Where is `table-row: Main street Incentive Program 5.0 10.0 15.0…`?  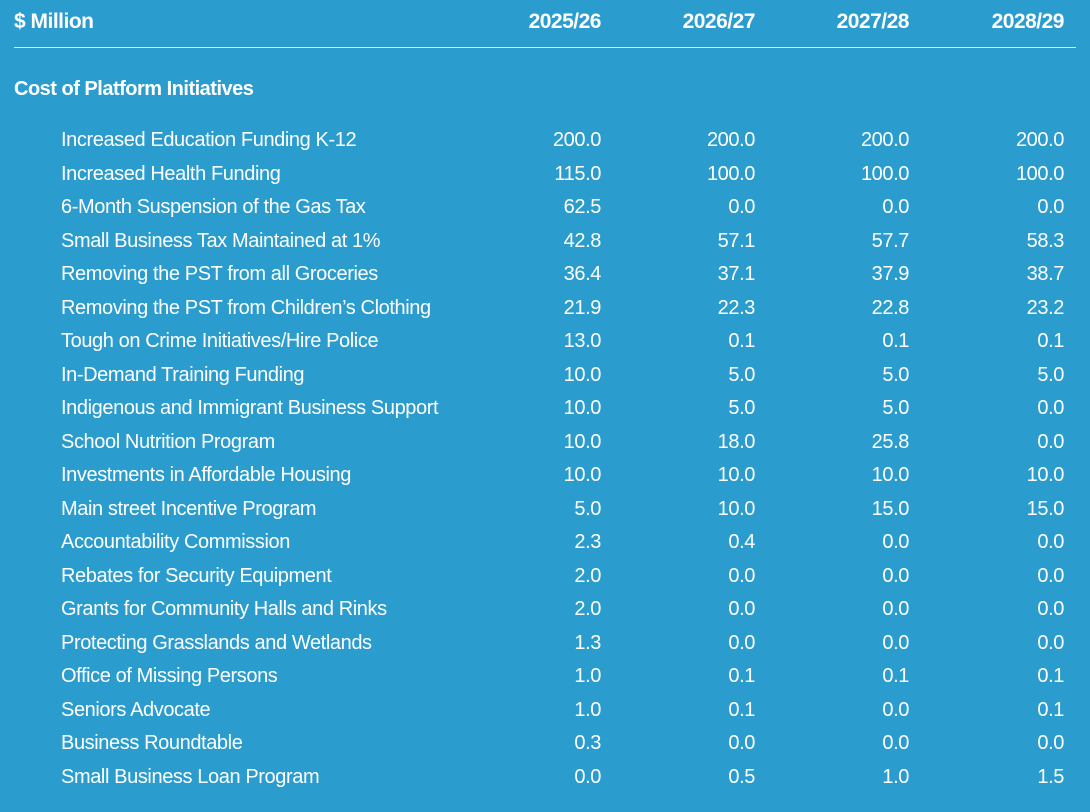 table-row: Main street Incentive Program 5.0 10.0 15.0… is located at coordinates (545, 510).